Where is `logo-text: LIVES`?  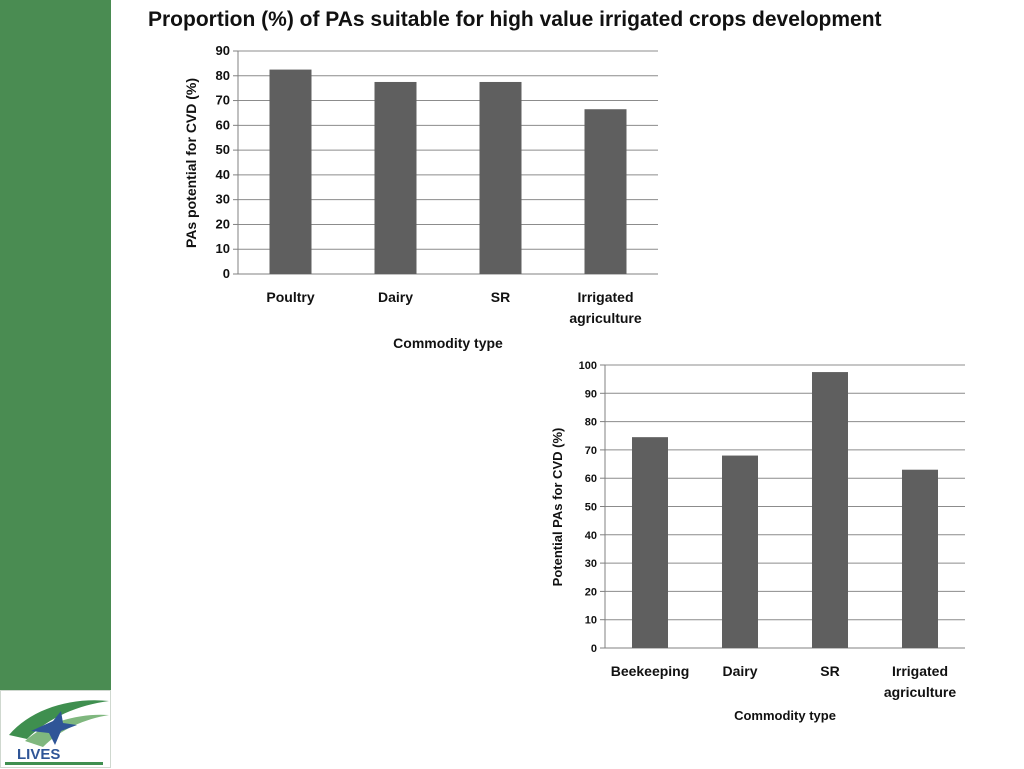 logo-text: LIVES is located at coordinates (38, 754).